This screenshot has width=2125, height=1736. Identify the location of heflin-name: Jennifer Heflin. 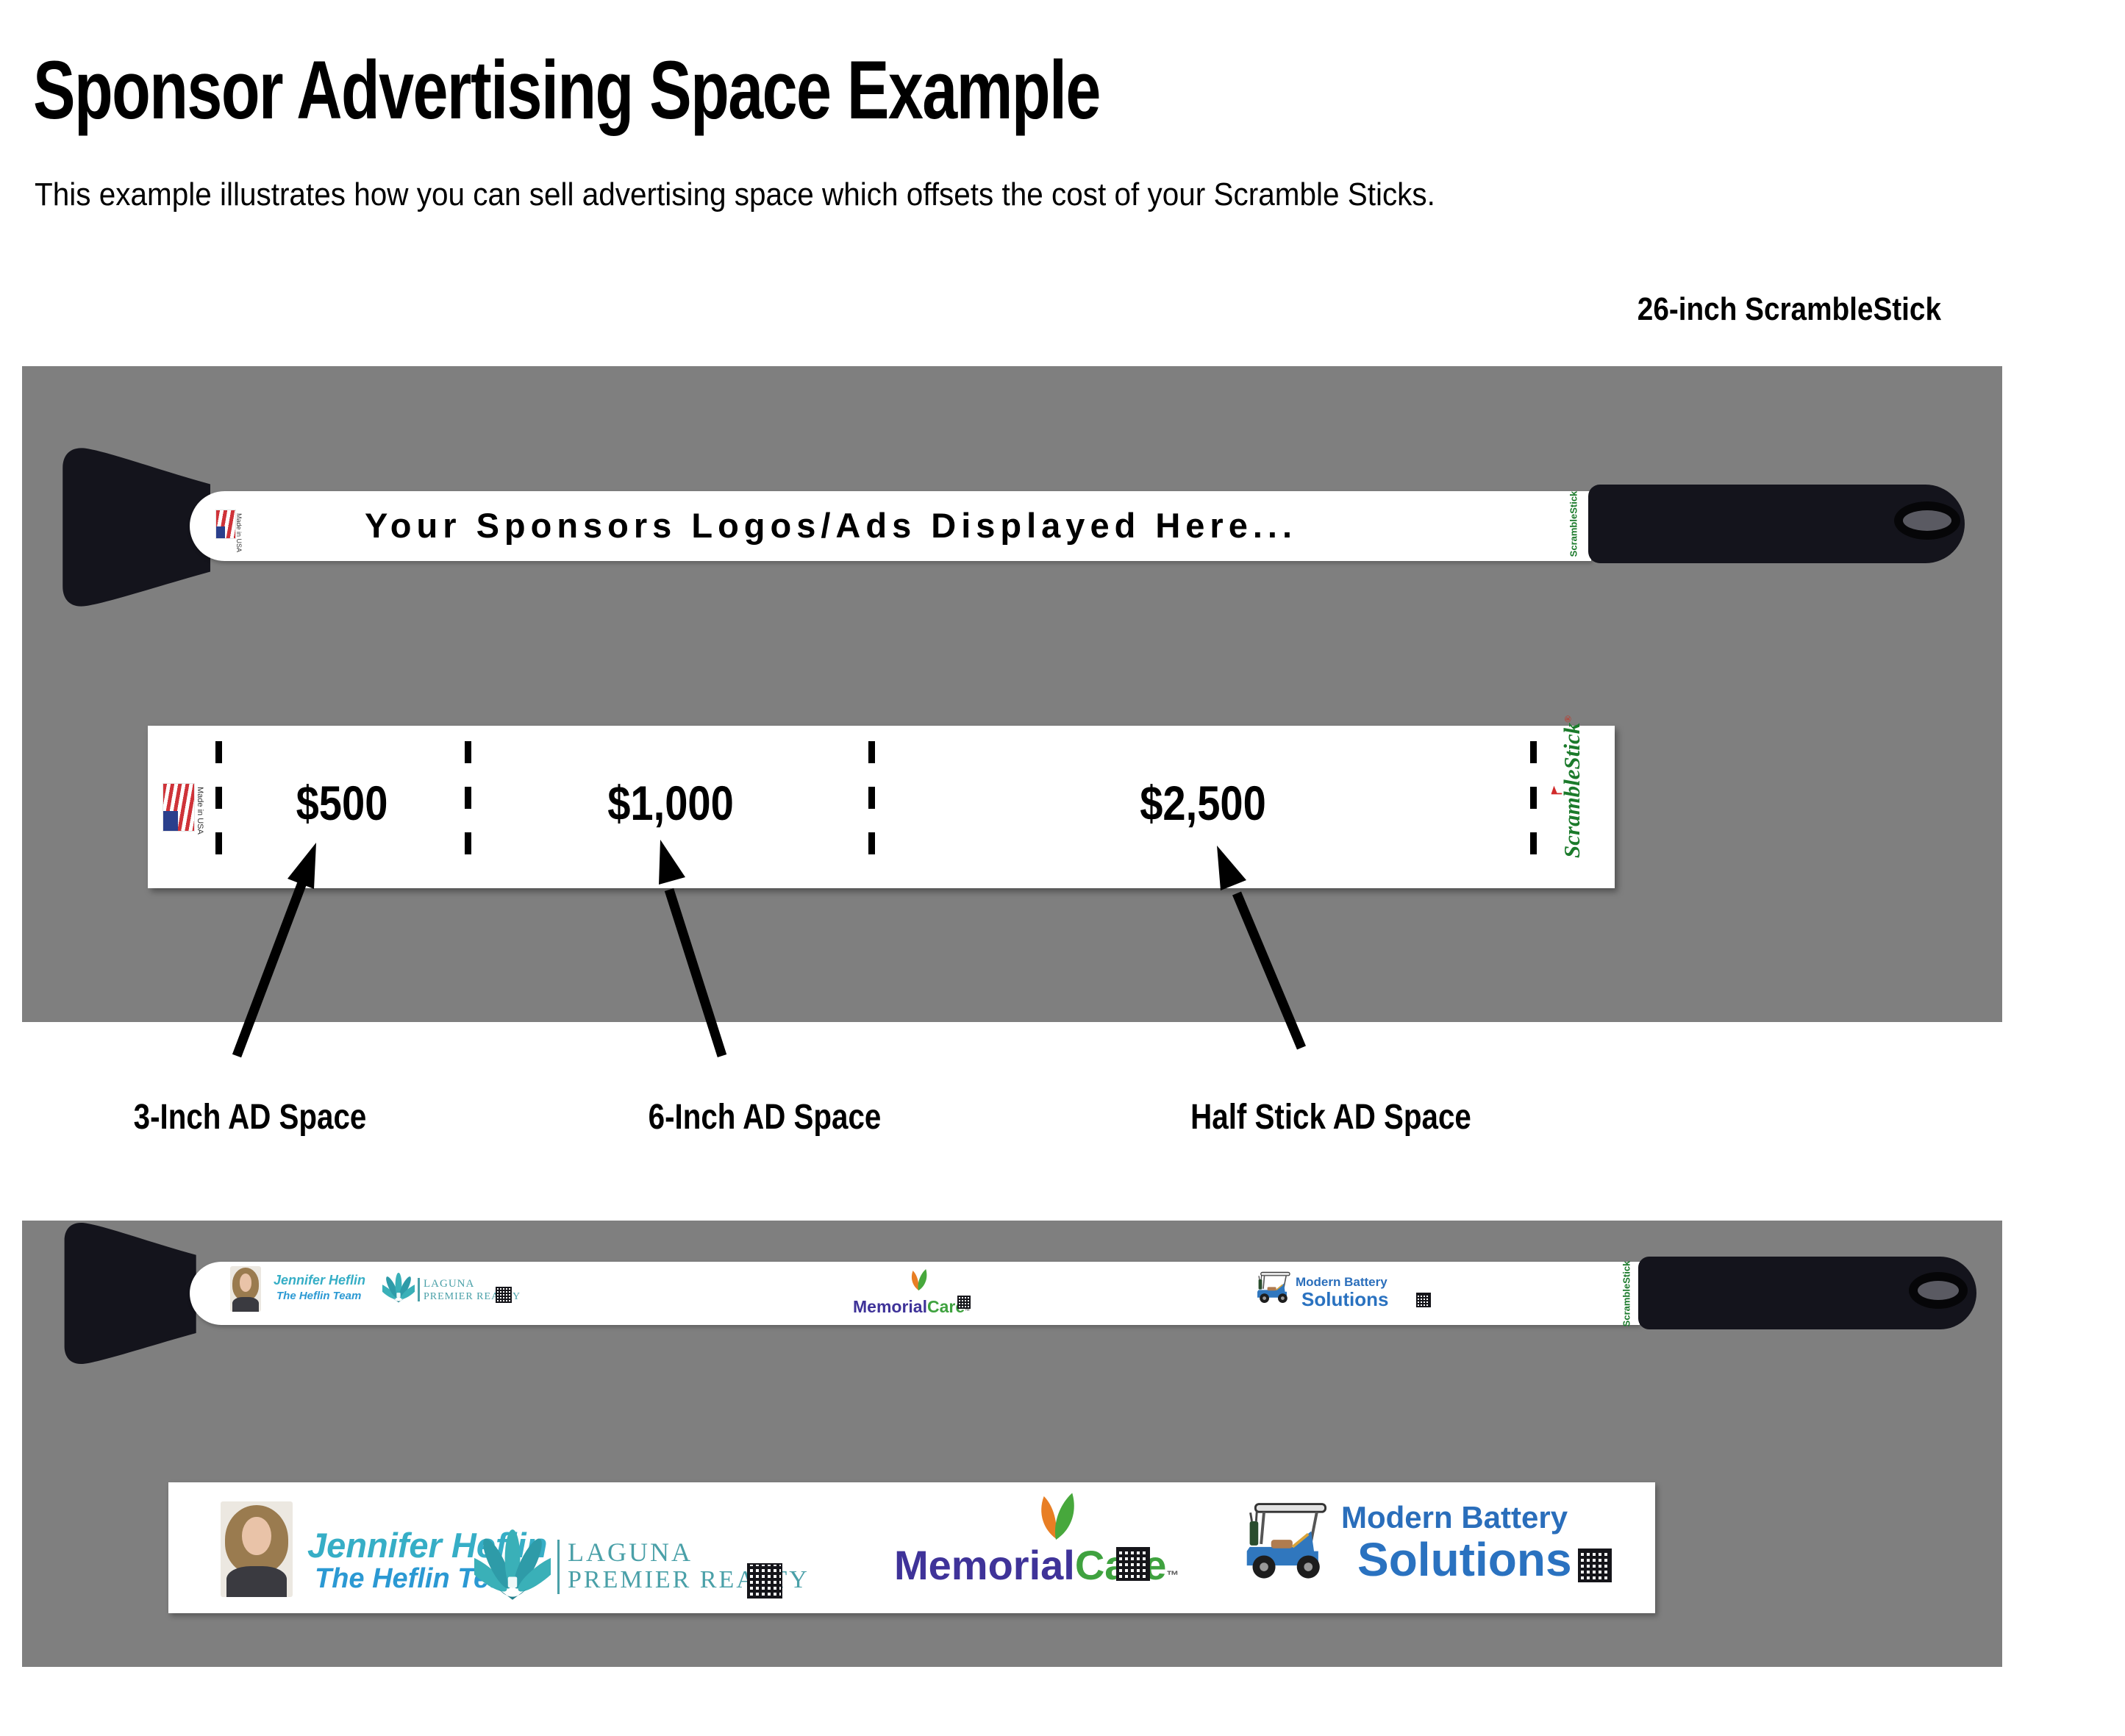
(320, 1280).